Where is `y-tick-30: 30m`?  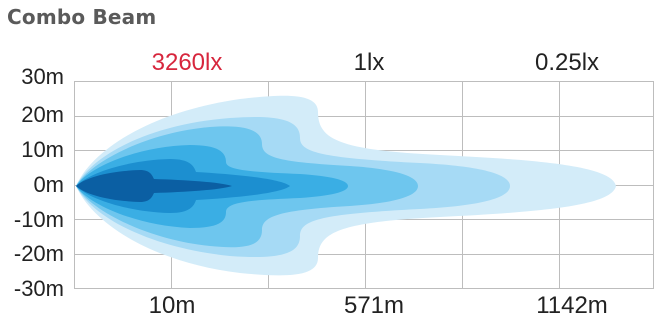 y-tick-30: 30m is located at coordinates (42, 76).